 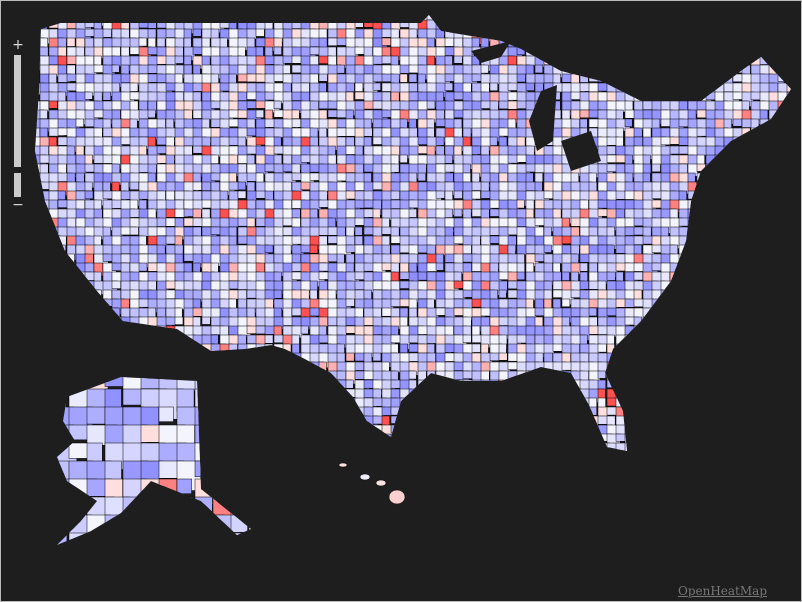 I want to click on zoom-control: + −, so click(x=18, y=125).